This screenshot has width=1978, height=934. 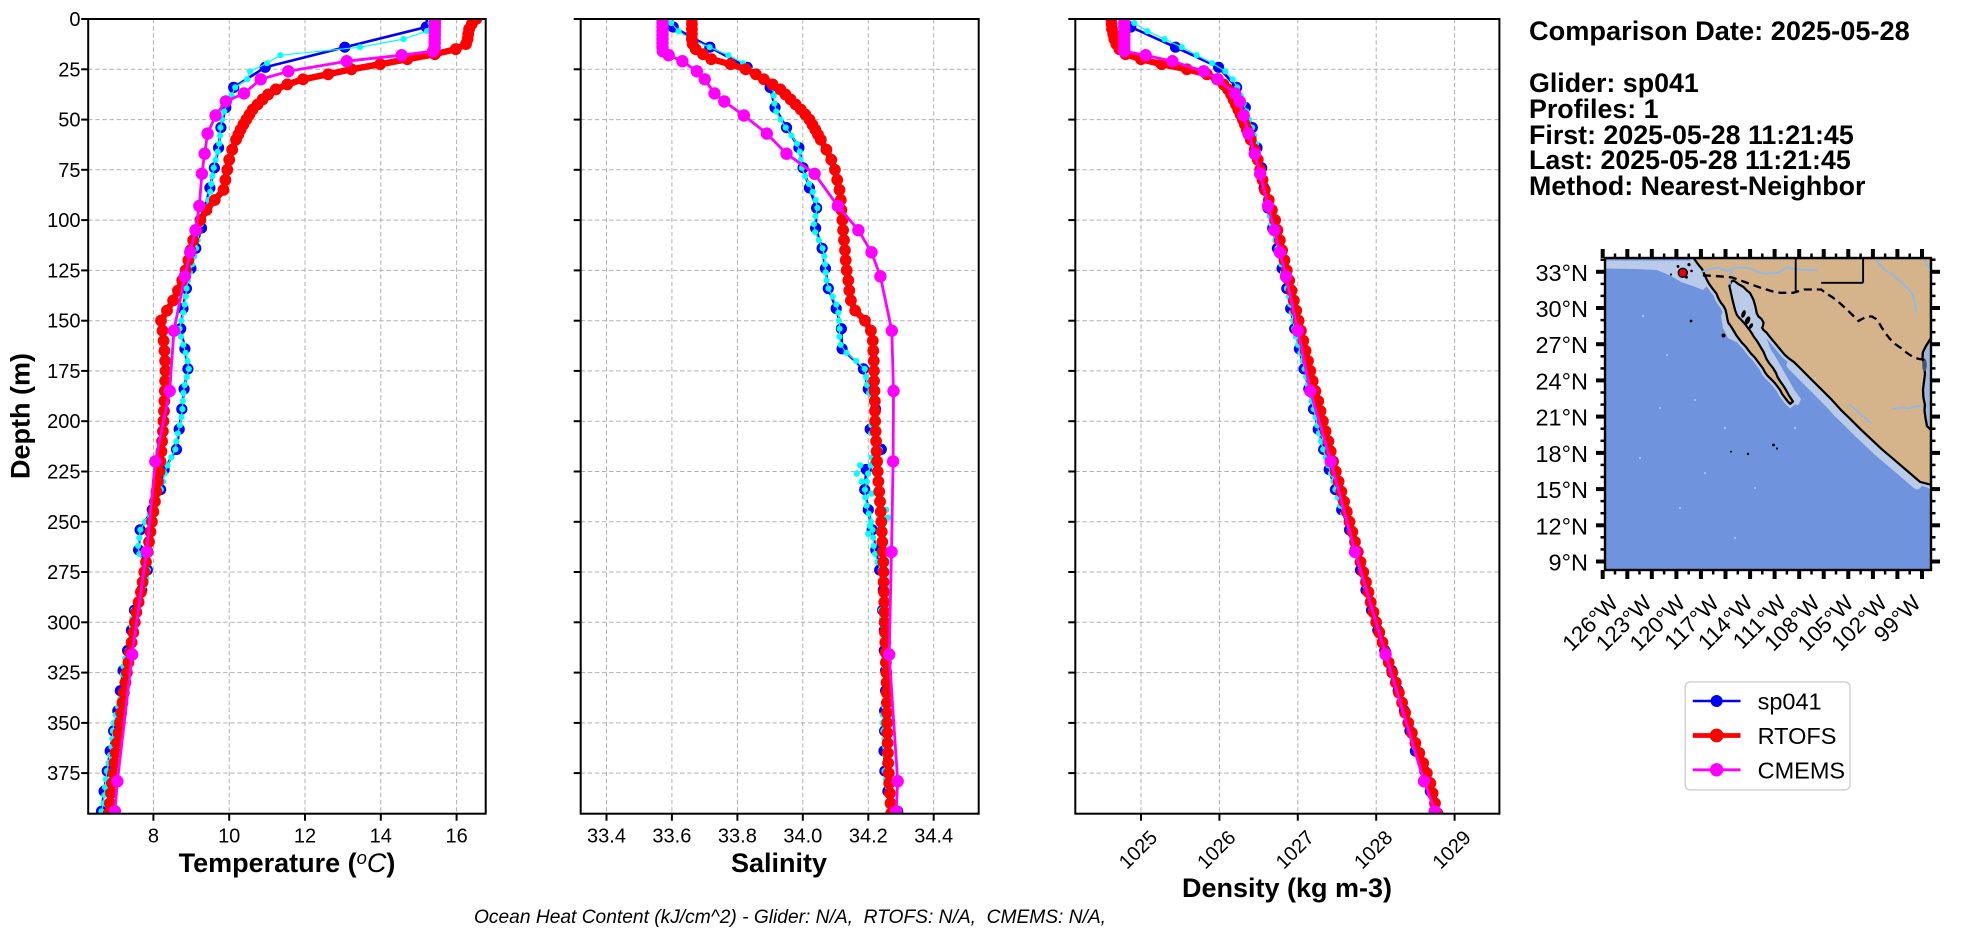 I want to click on svg-text: 34.0, so click(x=802, y=837).